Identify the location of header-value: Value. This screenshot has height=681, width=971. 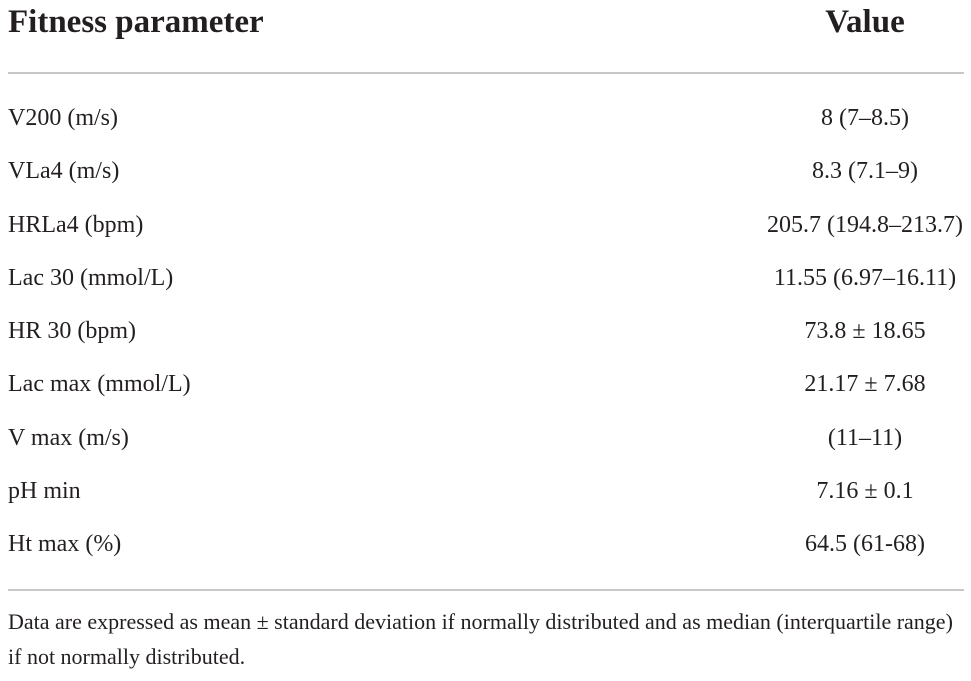
(865, 22).